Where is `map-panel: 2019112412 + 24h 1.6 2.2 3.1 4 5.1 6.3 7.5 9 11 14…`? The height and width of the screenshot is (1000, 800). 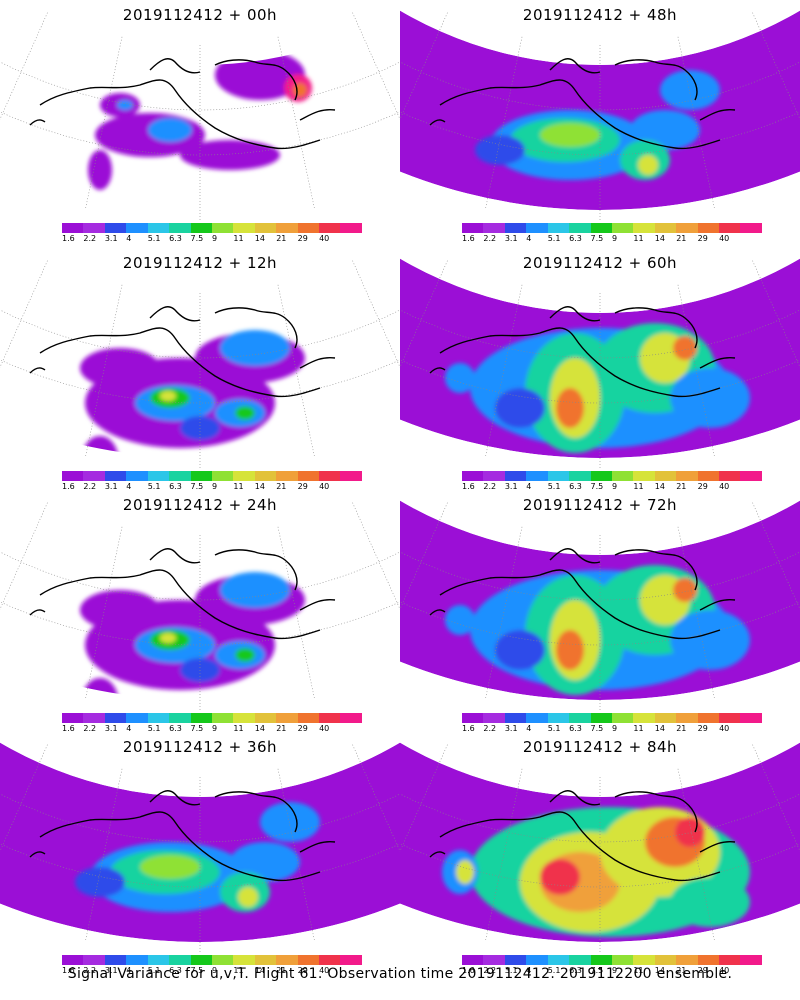
map-panel: 2019112412 + 24h 1.6 2.2 3.1 4 5.1 6.3 7.5 9 11 14… is located at coordinates (200, 615).